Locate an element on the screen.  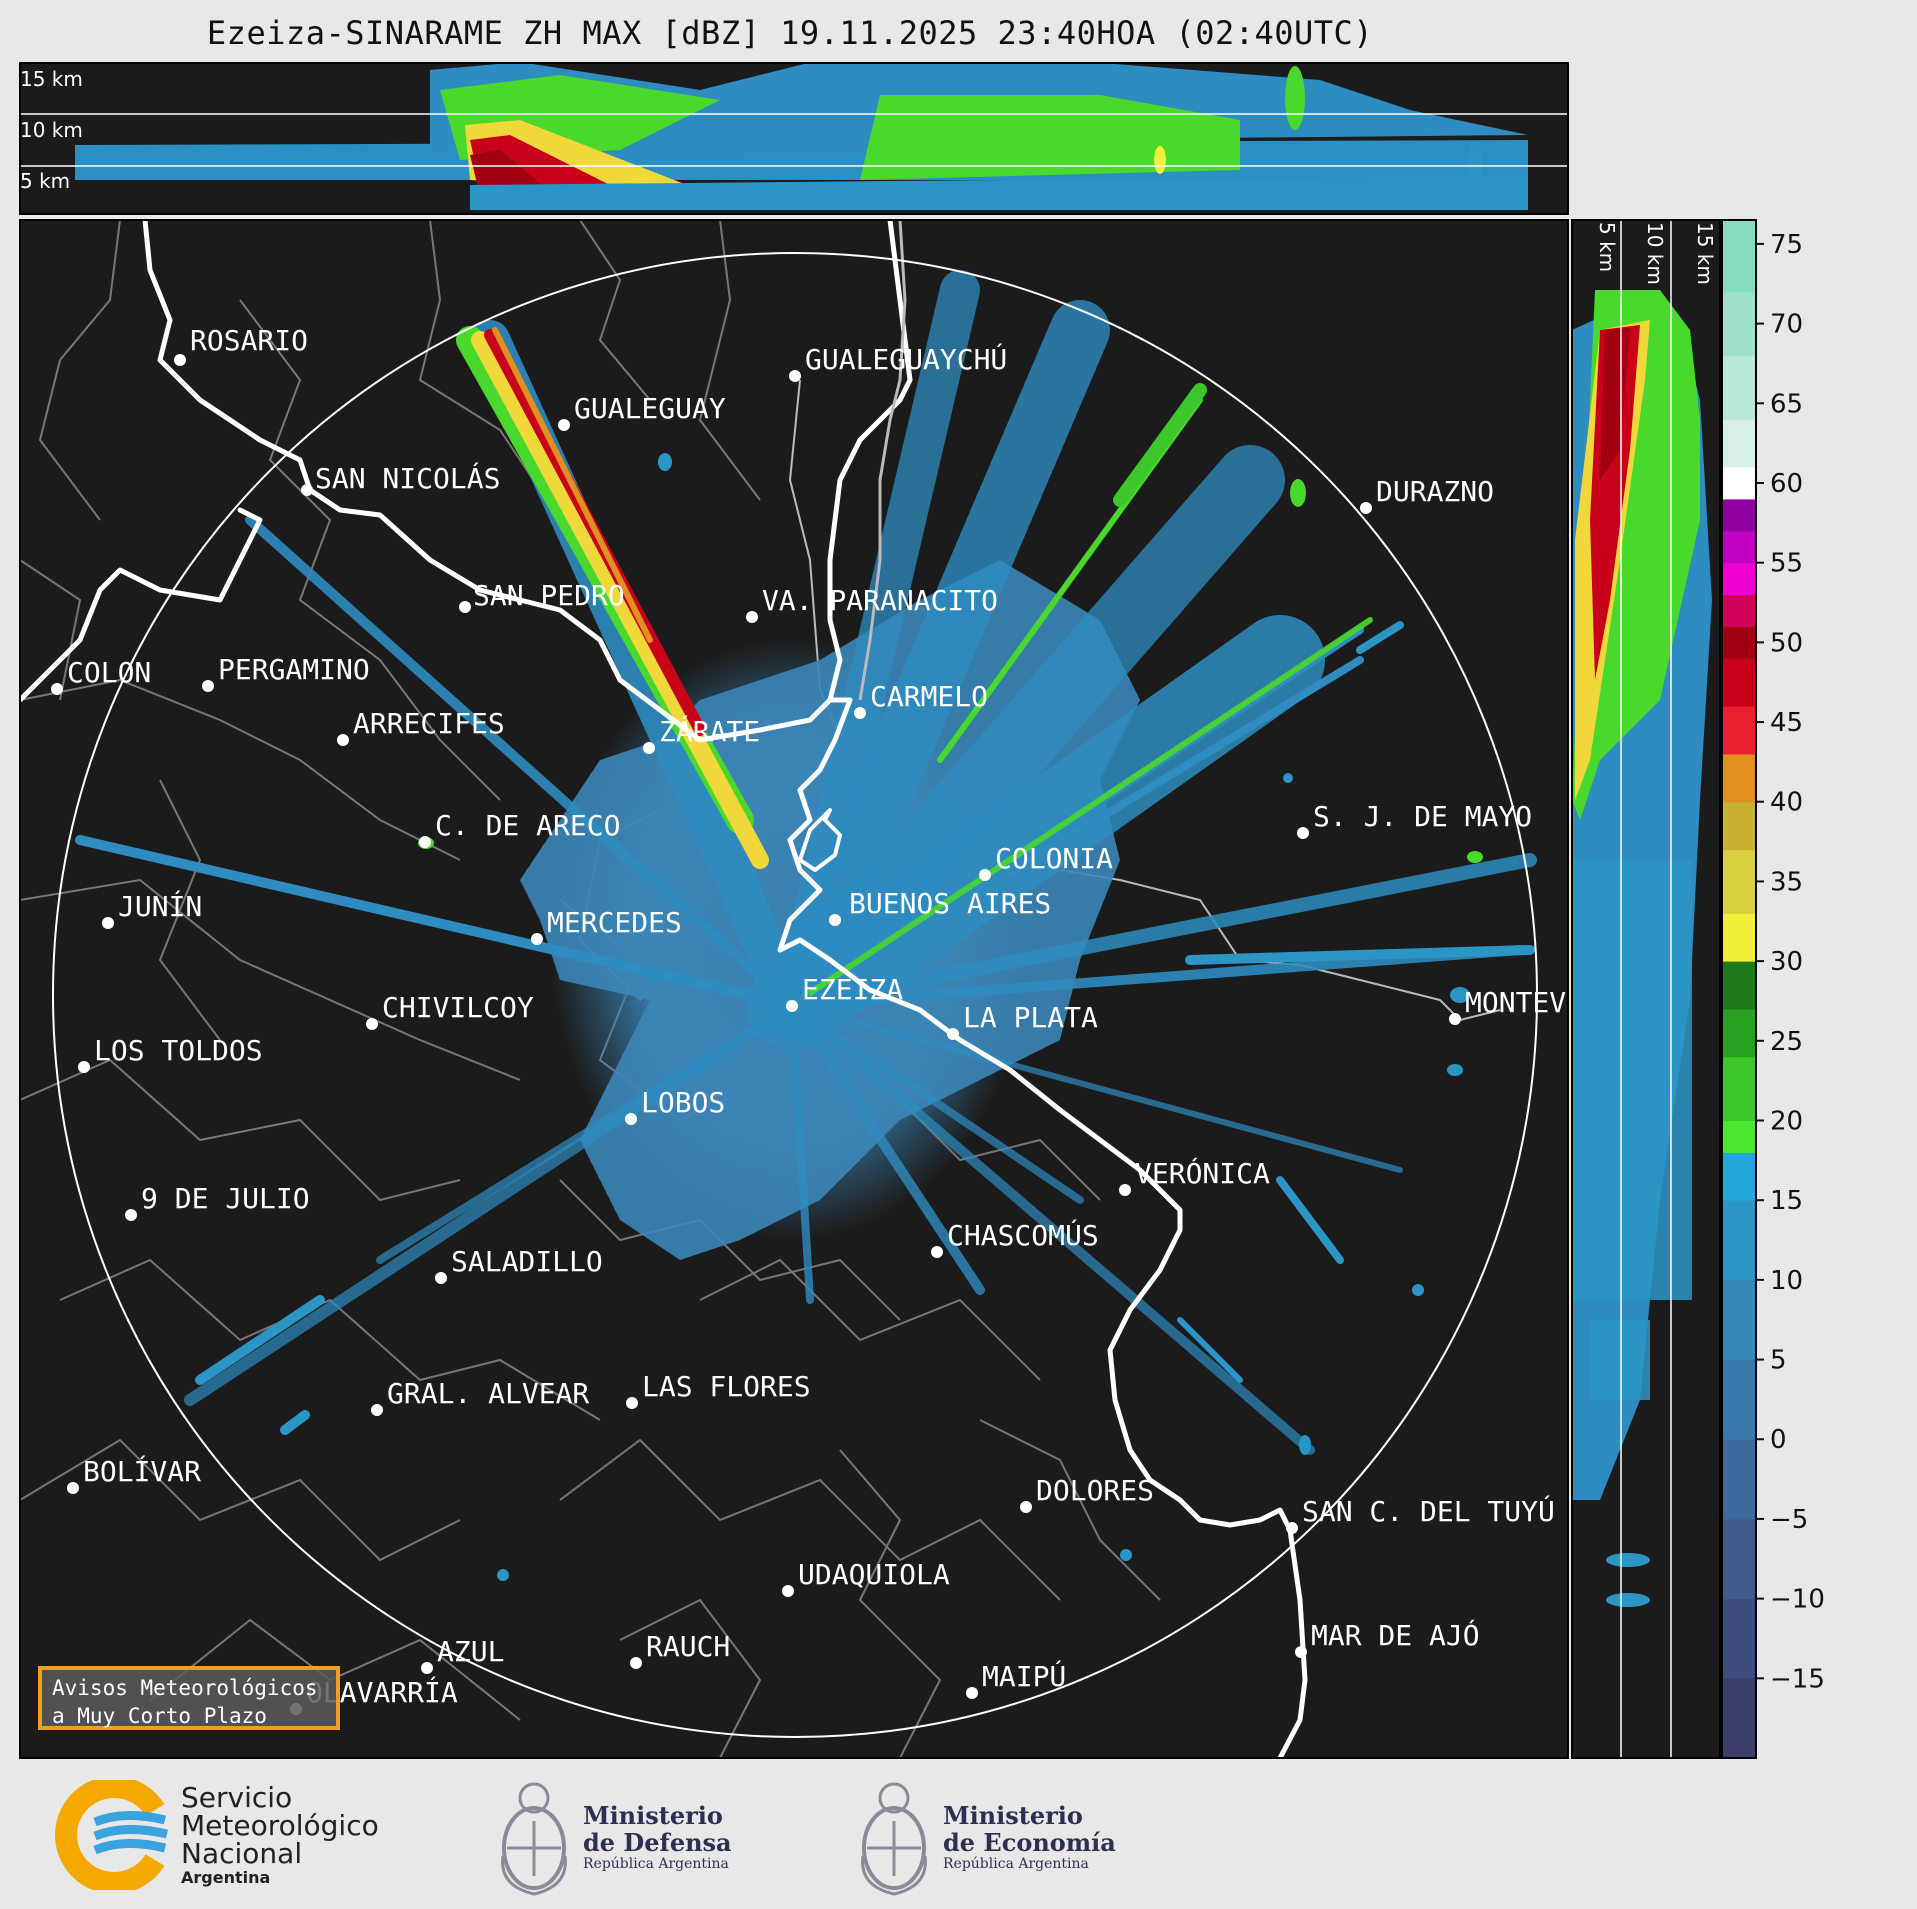
city-gral-alvear: GRAL. ALVEAR is located at coordinates (480, 1396).